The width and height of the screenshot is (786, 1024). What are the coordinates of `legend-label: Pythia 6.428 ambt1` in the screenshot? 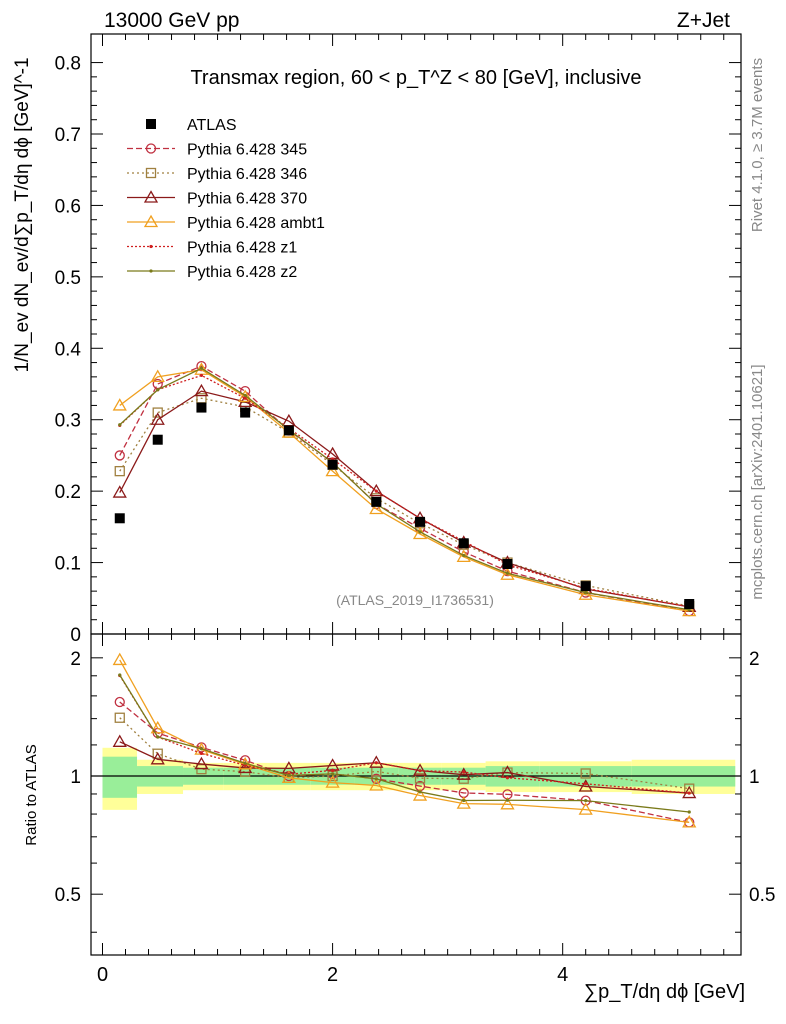 It's located at (256, 223).